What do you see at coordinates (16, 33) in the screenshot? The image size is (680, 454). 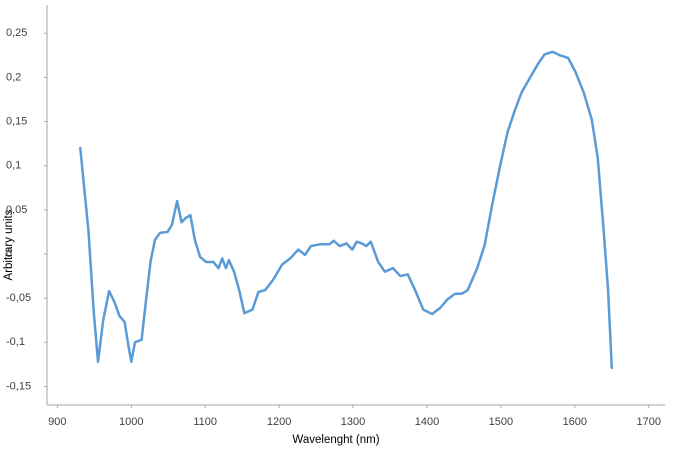 I see `y-tick-label: 0,25` at bounding box center [16, 33].